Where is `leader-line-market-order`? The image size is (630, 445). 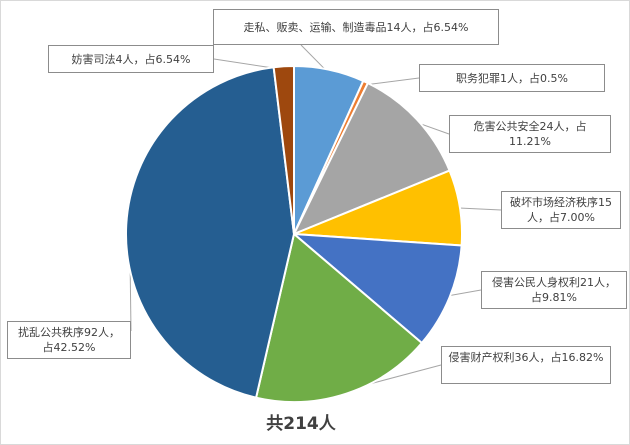
leader-line-market-order is located at coordinates (479, 209).